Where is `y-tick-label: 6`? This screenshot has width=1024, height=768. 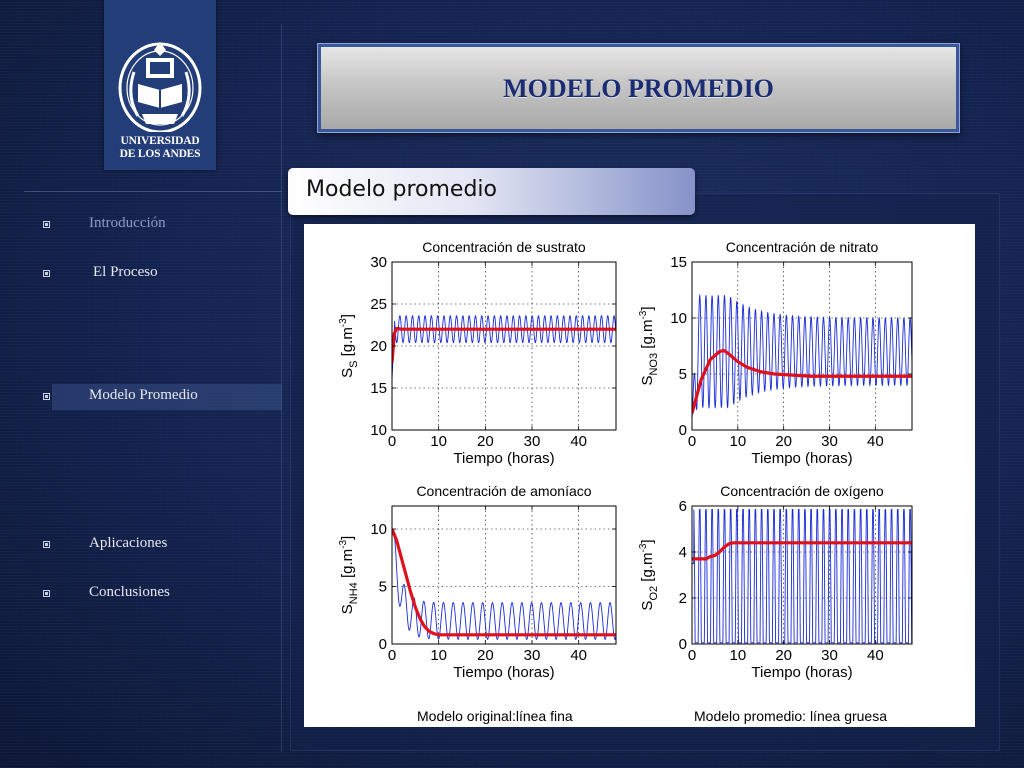
y-tick-label: 6 is located at coordinates (683, 506).